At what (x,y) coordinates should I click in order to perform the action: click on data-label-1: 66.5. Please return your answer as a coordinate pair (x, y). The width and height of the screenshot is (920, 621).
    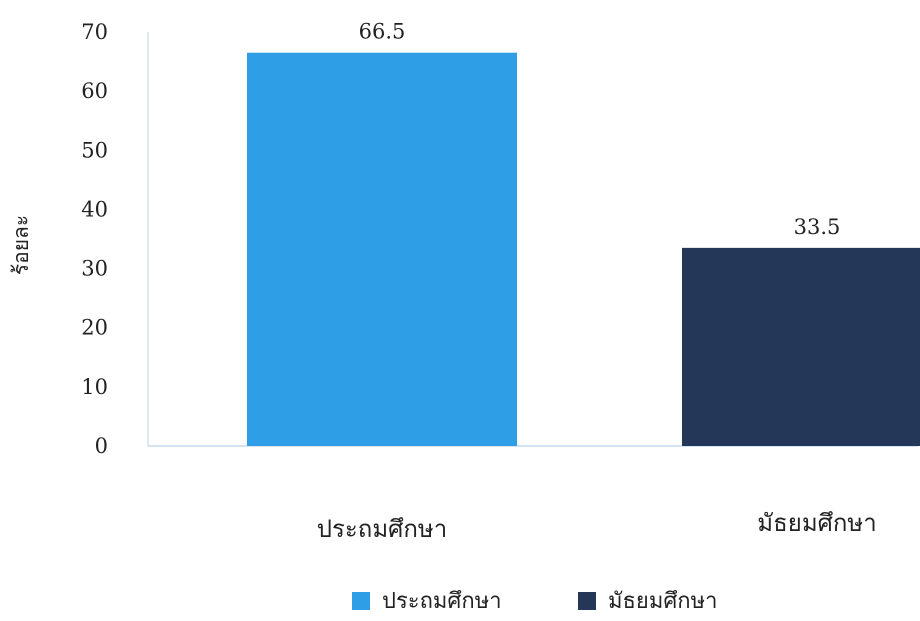
    Looking at the image, I should click on (382, 32).